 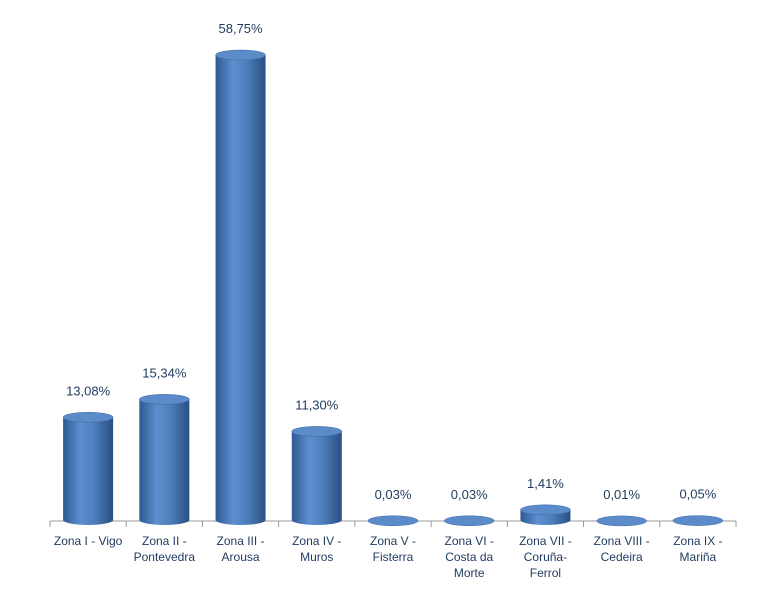 What do you see at coordinates (88, 541) in the screenshot?
I see `x-tick-label: Zona I - Vigo` at bounding box center [88, 541].